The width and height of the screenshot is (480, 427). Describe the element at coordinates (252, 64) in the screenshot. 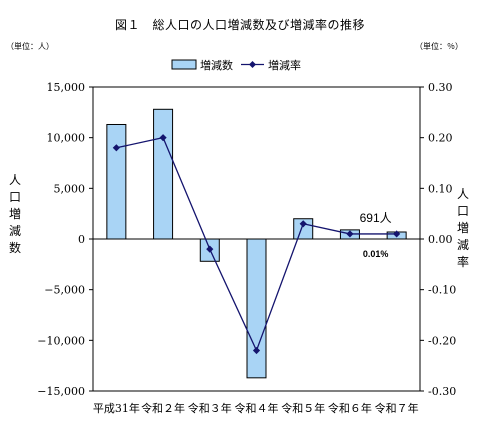

I see `legend-line-marker` at that location.